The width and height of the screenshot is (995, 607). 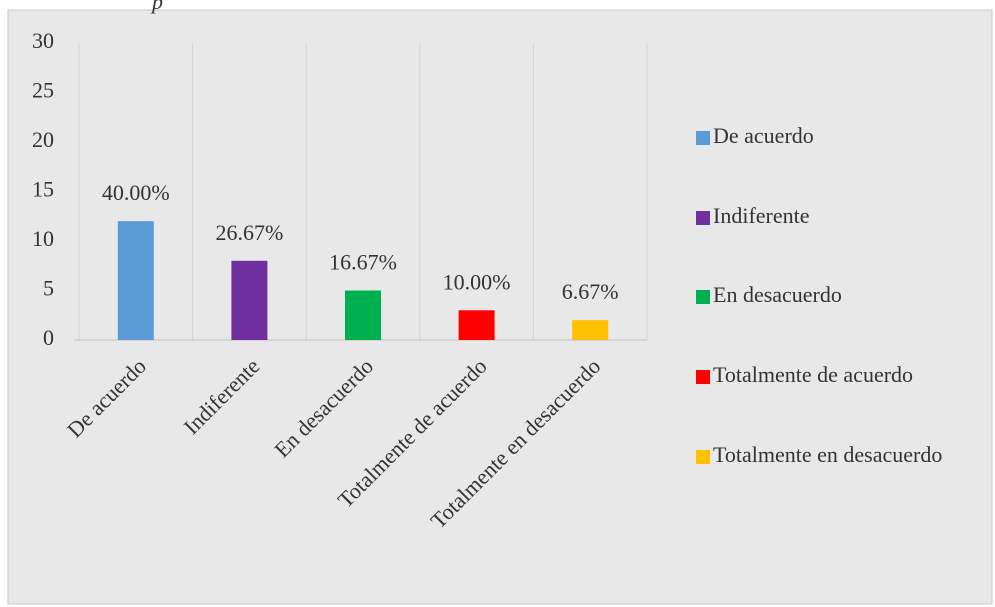 I want to click on y-tick-label: 15, so click(x=43, y=189).